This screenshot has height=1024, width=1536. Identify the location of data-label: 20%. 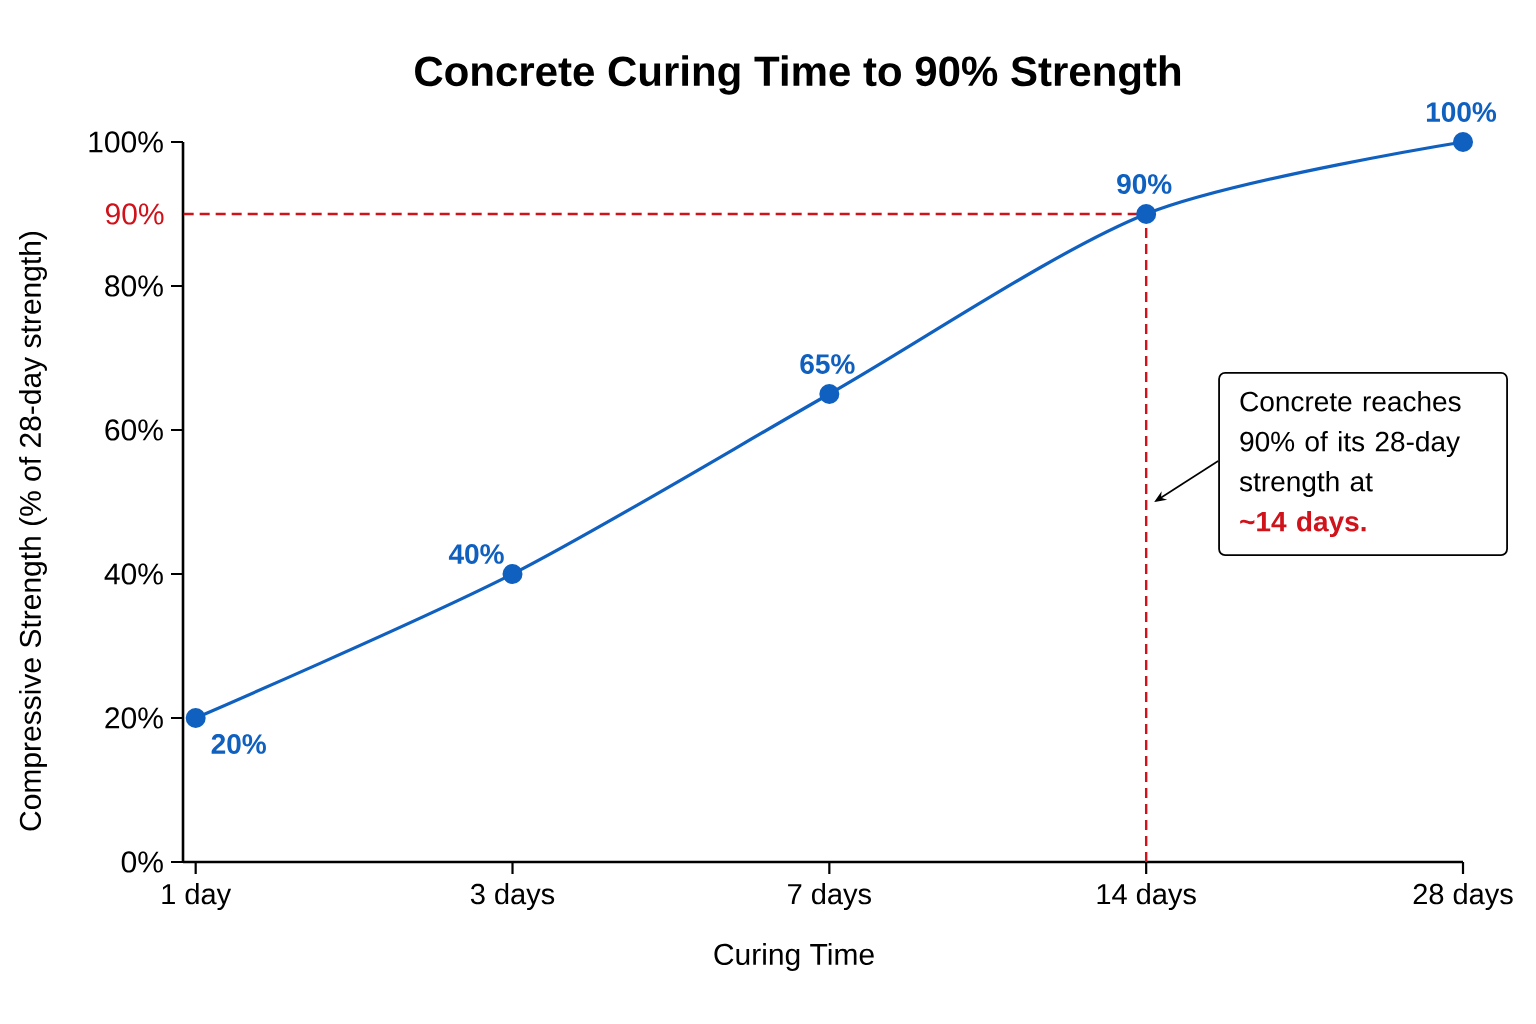
(238, 744).